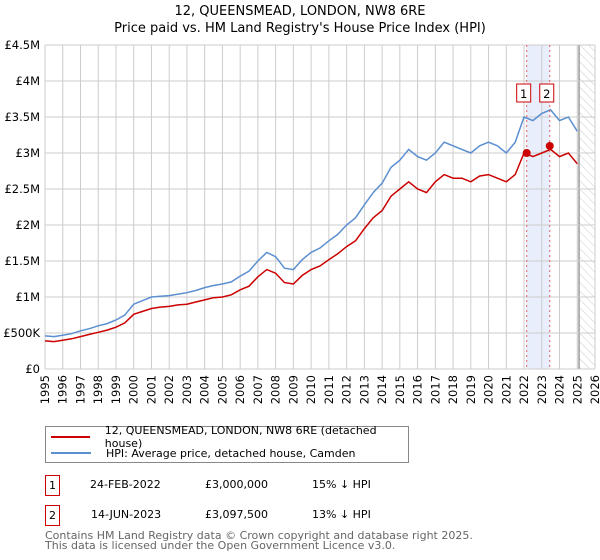 The image size is (600, 560). What do you see at coordinates (27, 153) in the screenshot?
I see `y-tick-label: £3M` at bounding box center [27, 153].